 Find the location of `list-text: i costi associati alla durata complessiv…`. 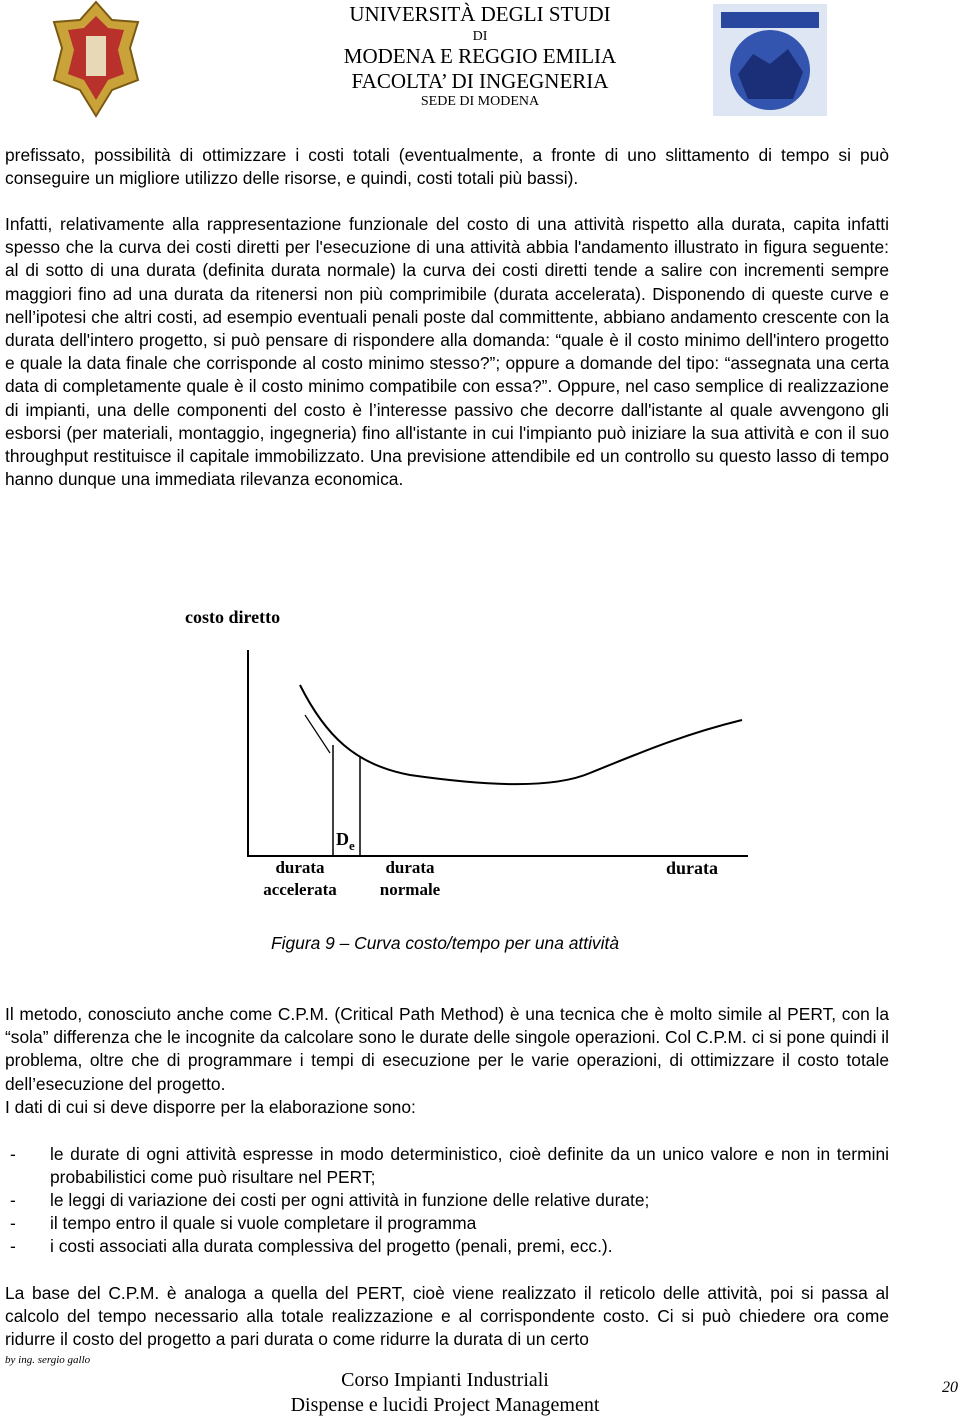

list-text: i costi associati alla durata complessiv… is located at coordinates (331, 1246).